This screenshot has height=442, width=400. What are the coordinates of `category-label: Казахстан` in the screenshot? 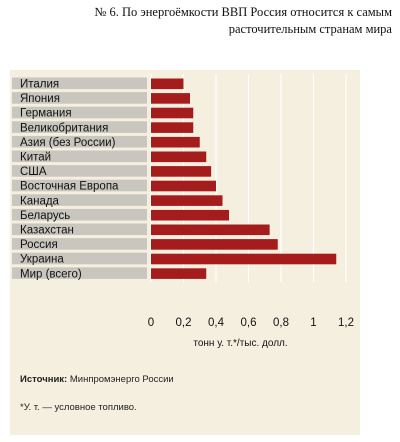 It's located at (47, 231).